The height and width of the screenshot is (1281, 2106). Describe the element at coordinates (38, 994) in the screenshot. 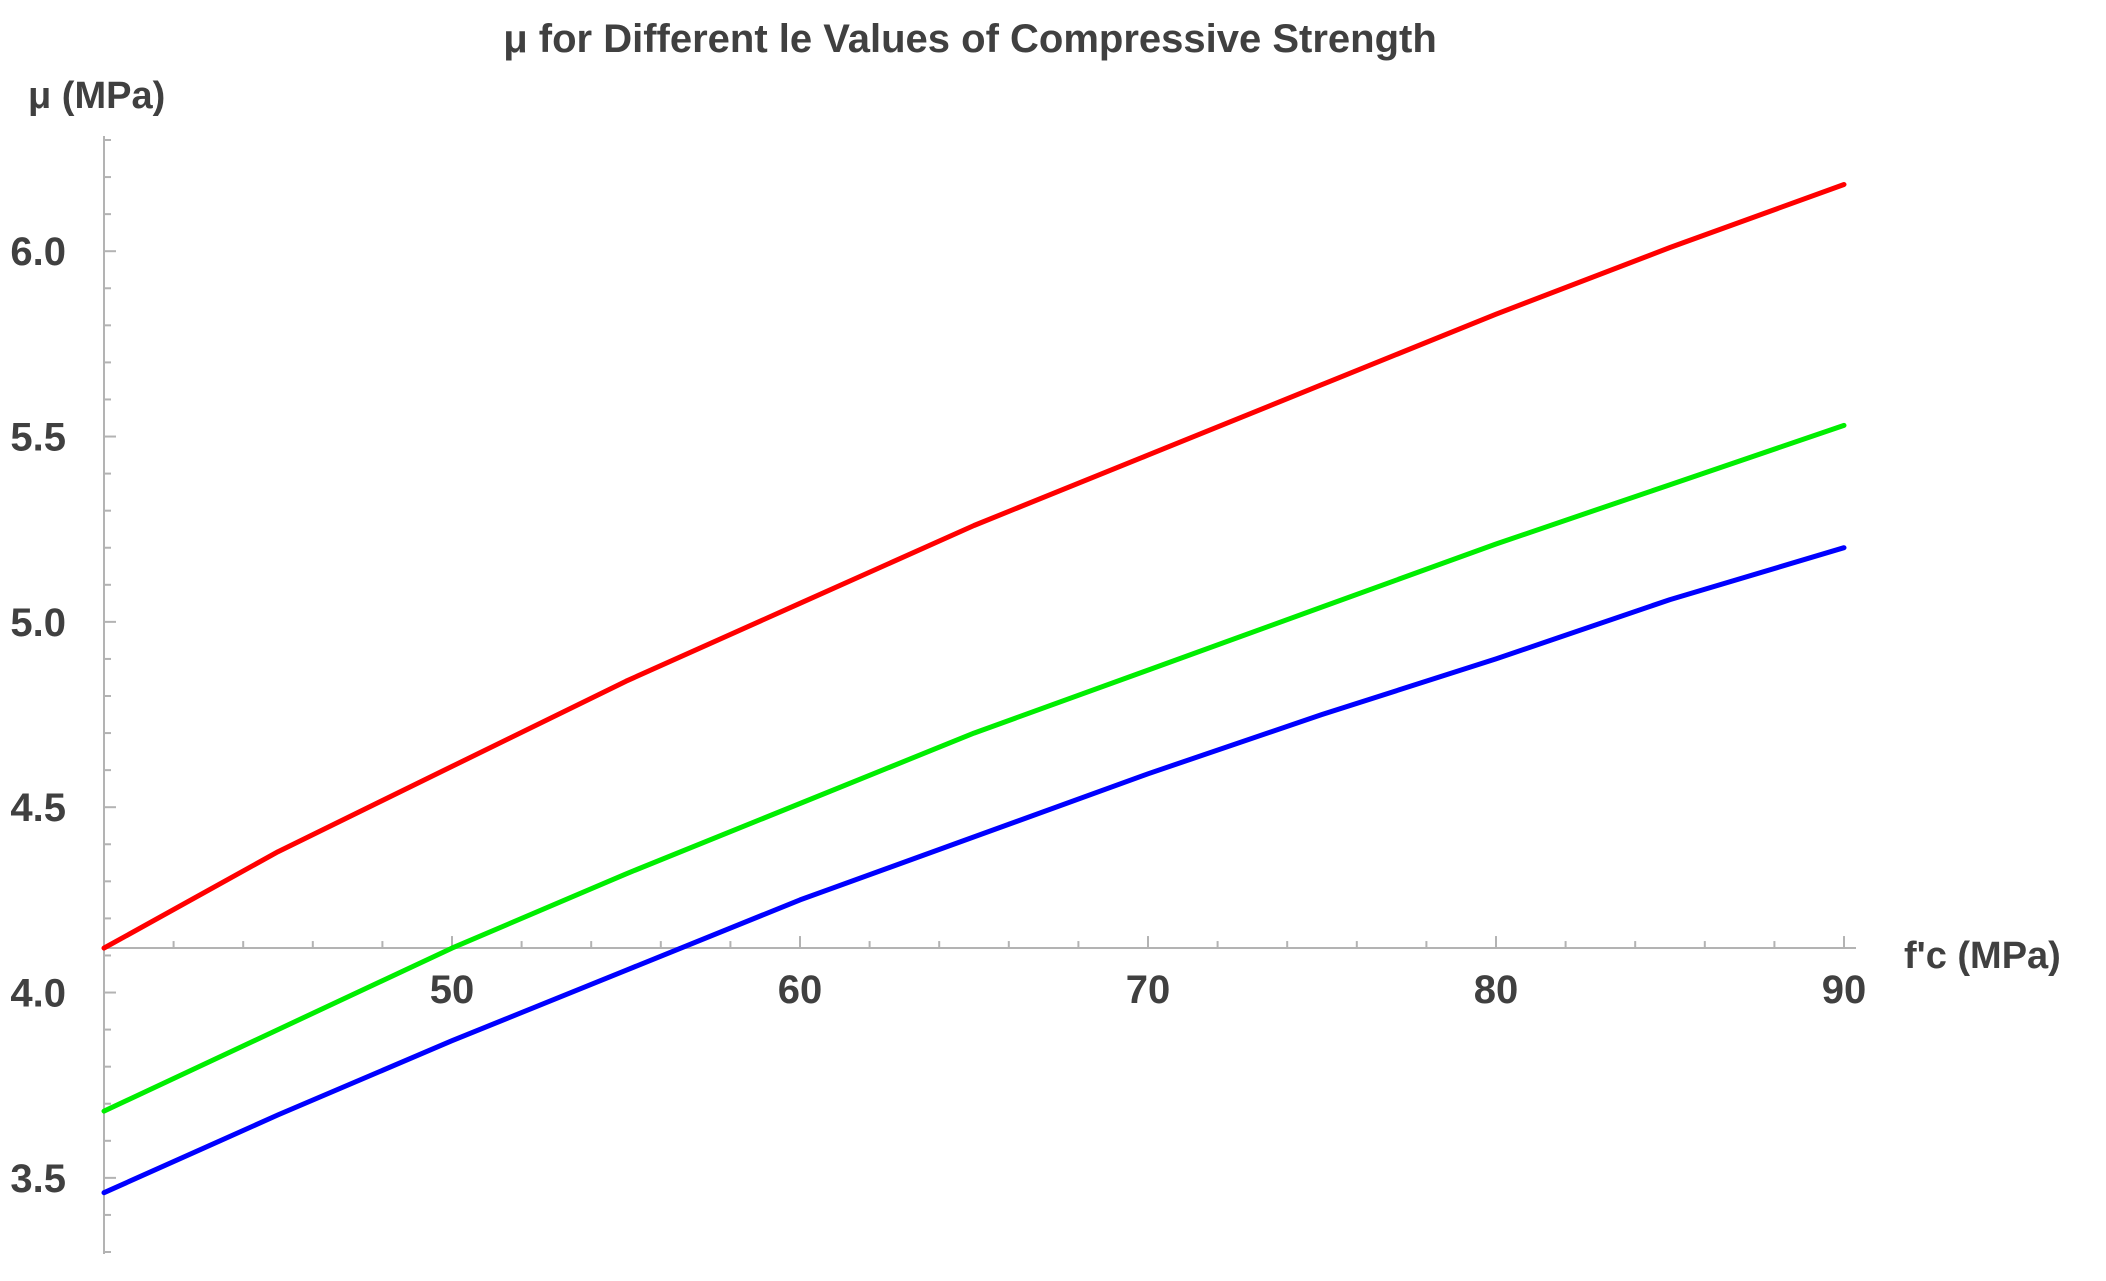

I see `y-tick-label: 4.0` at that location.